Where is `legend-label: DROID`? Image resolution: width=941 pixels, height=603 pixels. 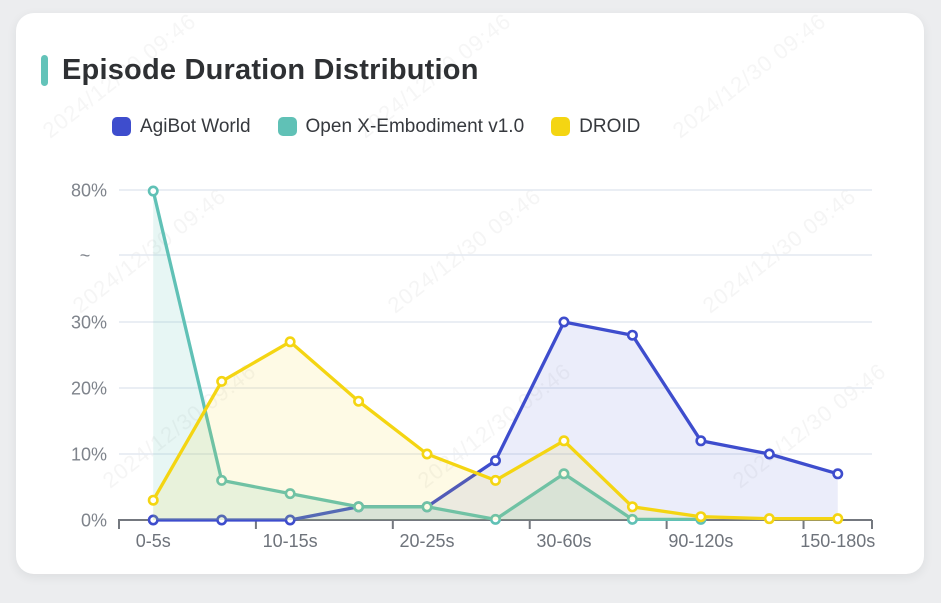
legend-label: DROID is located at coordinates (610, 126).